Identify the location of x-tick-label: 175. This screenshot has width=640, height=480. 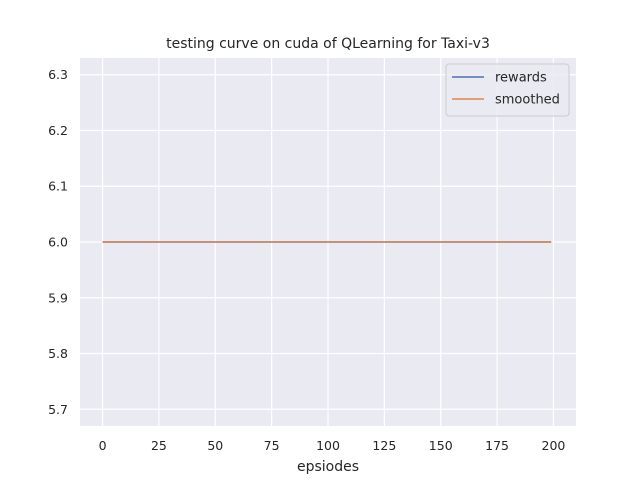
(497, 445).